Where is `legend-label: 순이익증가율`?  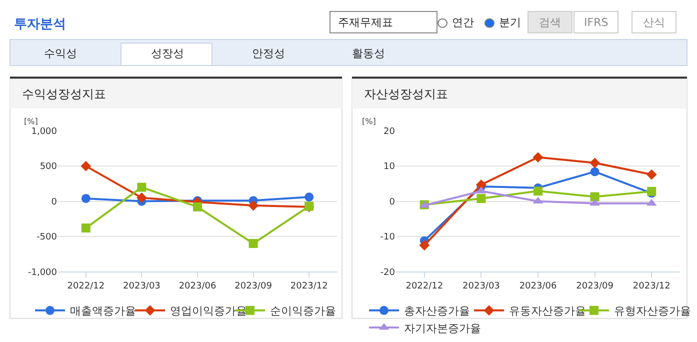
legend-label: 순이익증가율 is located at coordinates (303, 311).